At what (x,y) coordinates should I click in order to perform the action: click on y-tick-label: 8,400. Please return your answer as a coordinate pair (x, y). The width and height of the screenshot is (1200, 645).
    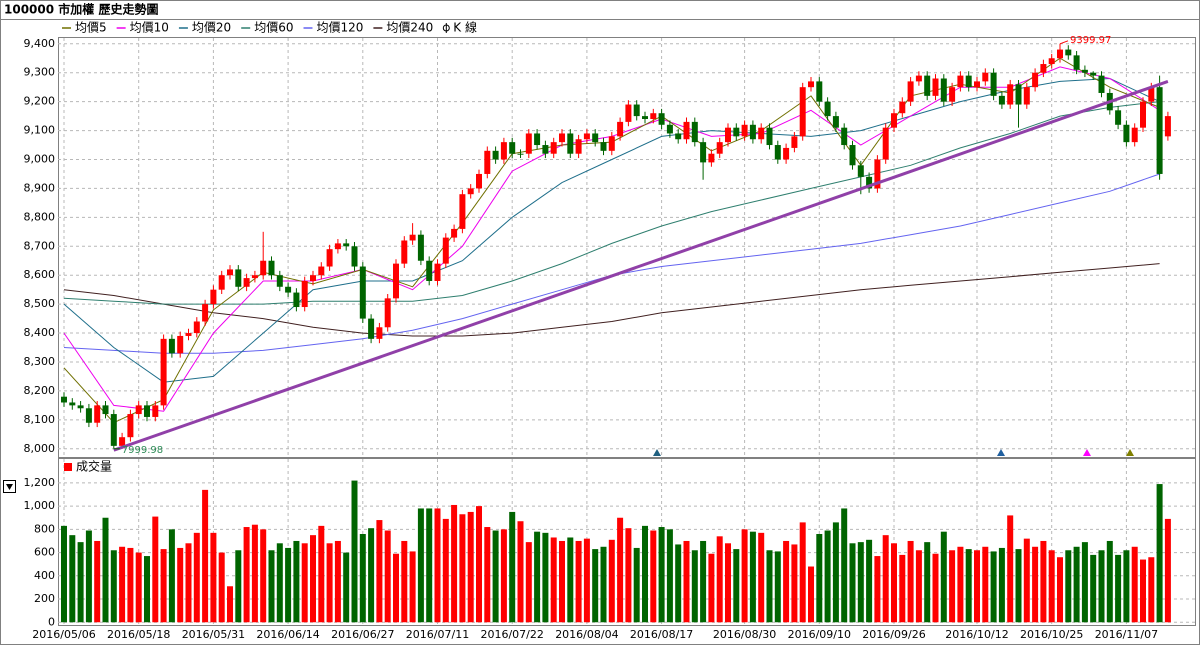
    Looking at the image, I should click on (40, 332).